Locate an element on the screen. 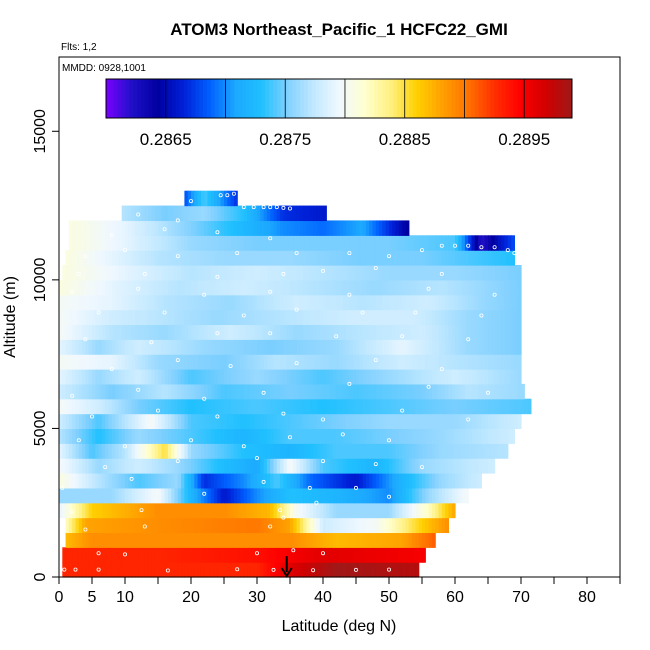 Image resolution: width=650 pixels, height=650 pixels. chart-title: ATOM3 Northeast_Pacific_1 HCFC22_GMI is located at coordinates (339, 29).